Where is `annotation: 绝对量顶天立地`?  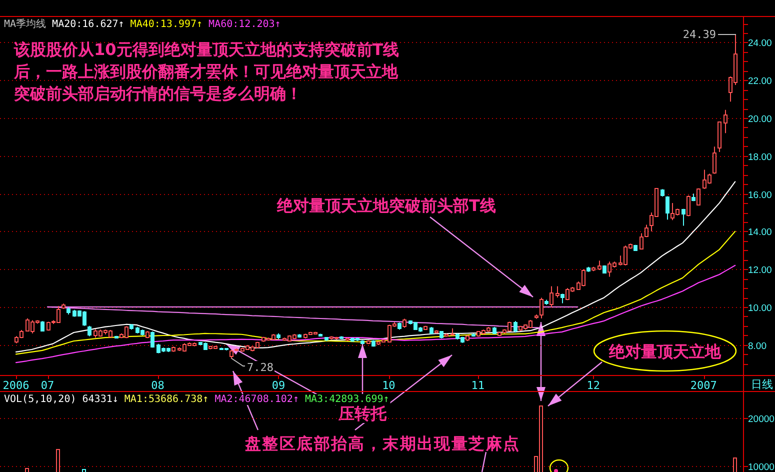 annotation: 绝对量顶天立地 is located at coordinates (665, 351).